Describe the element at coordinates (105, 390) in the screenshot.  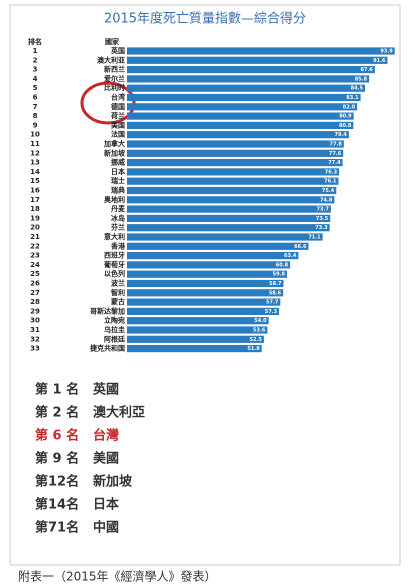
I see `list-country: 英國` at that location.